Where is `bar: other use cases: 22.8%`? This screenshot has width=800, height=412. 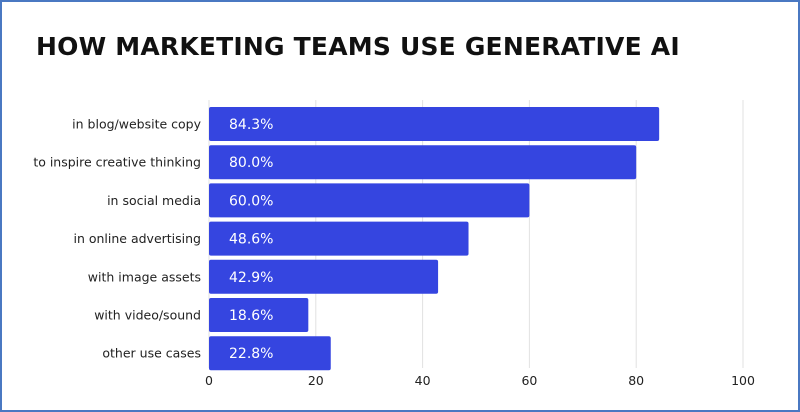 bar: other use cases: 22.8% is located at coordinates (270, 353).